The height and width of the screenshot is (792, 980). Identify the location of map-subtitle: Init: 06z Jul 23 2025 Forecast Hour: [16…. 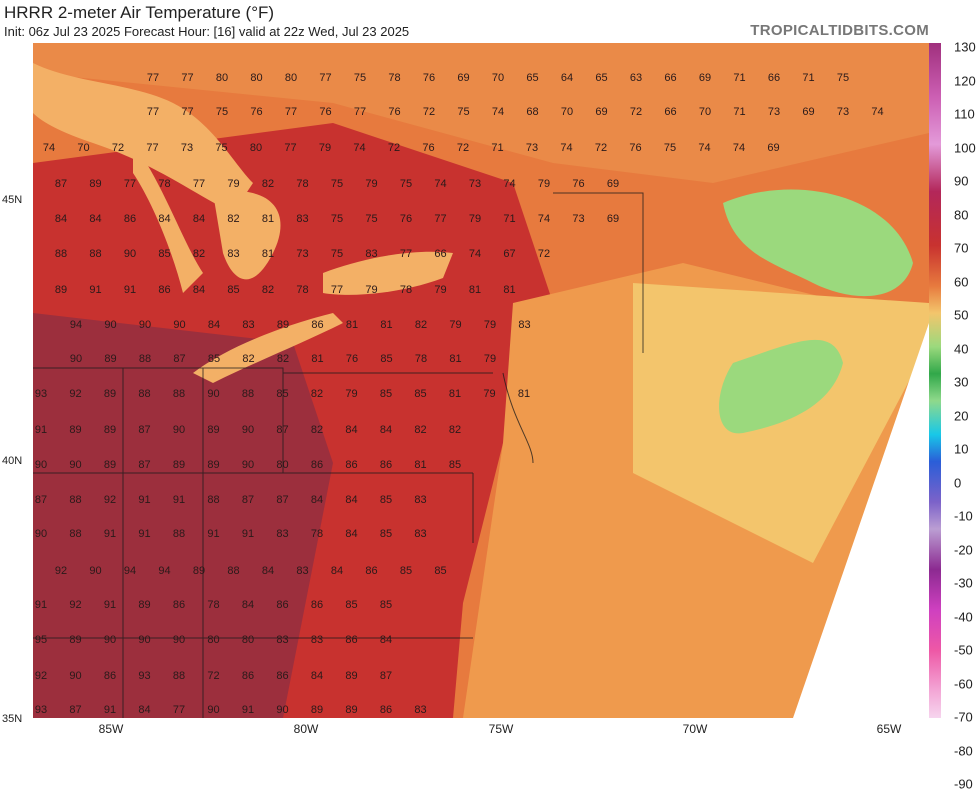
(207, 31).